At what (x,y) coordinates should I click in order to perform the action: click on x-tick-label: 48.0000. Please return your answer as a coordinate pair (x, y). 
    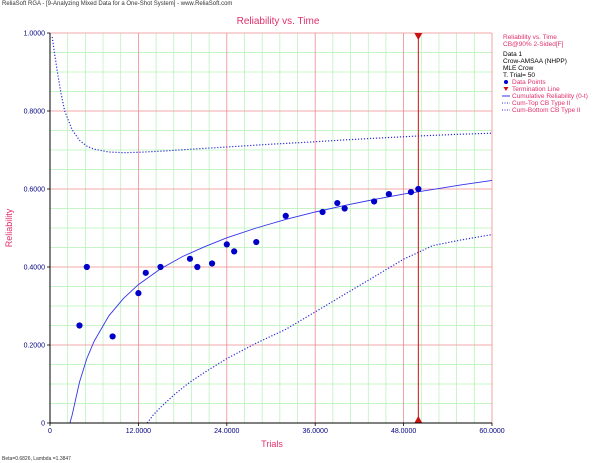
    Looking at the image, I should click on (403, 431).